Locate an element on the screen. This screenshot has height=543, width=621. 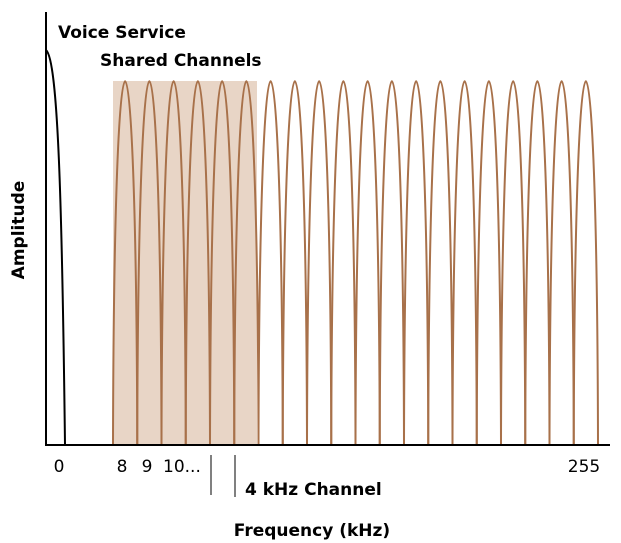
x-label: 9 is located at coordinates (147, 467).